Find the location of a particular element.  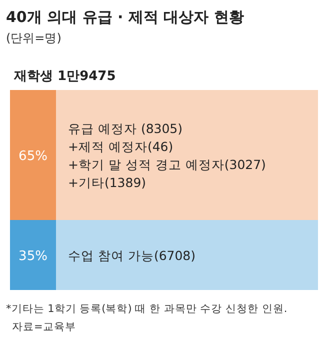

text: 유급 예정자 (8305) +제적 예정자(46) +학기 말 성적 경고 예정자(3027) +기타(1389) is located at coordinates (167, 155).